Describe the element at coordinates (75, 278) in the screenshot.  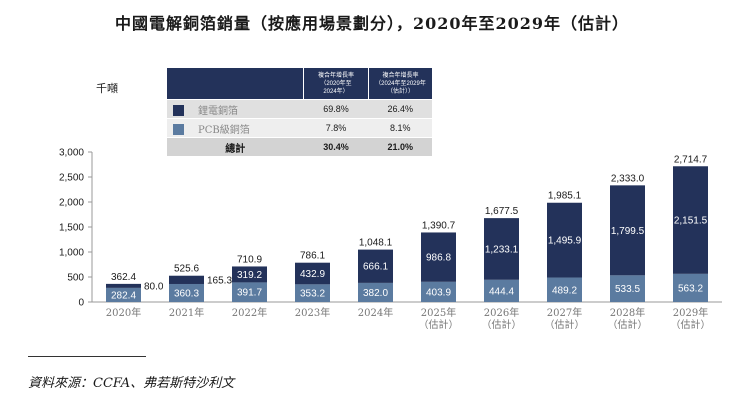
I see `y-tick-label: 500` at that location.